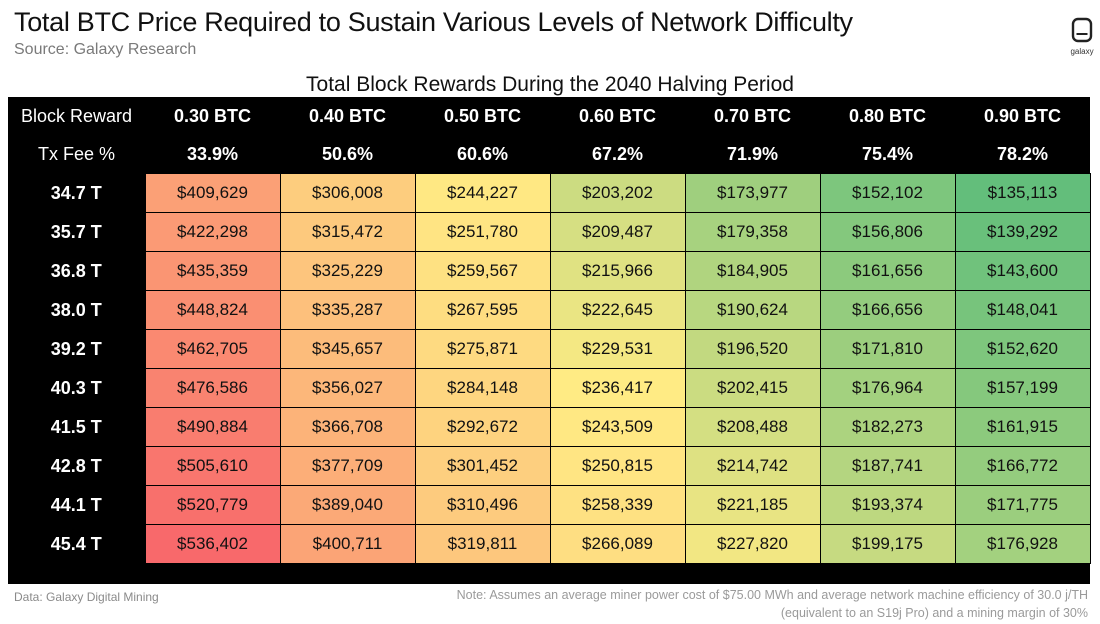  Describe the element at coordinates (482, 271) in the screenshot. I see `heatmap-cell: $259,567` at that location.